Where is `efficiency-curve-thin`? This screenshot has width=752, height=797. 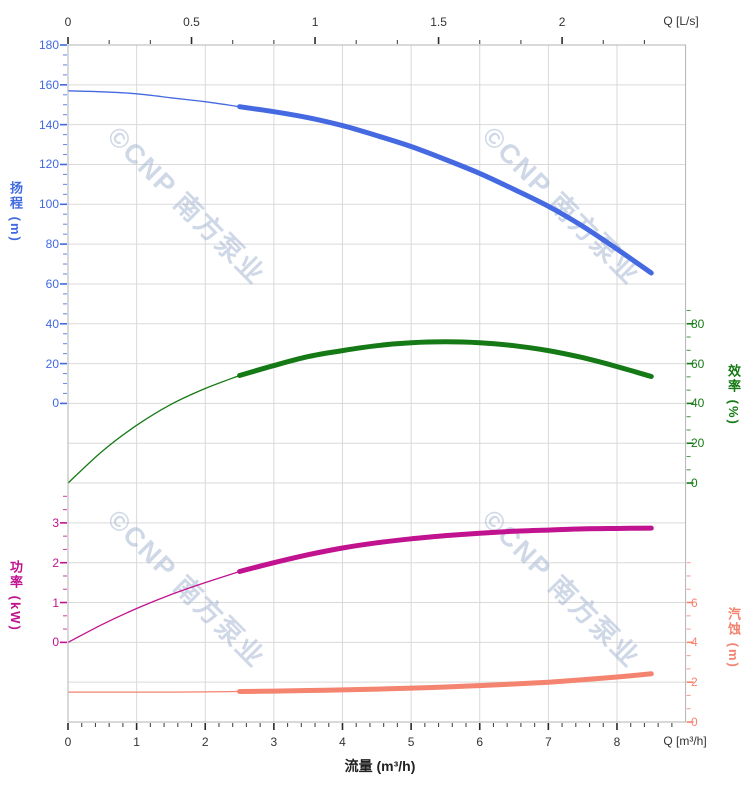
efficiency-curve-thin is located at coordinates (153, 429).